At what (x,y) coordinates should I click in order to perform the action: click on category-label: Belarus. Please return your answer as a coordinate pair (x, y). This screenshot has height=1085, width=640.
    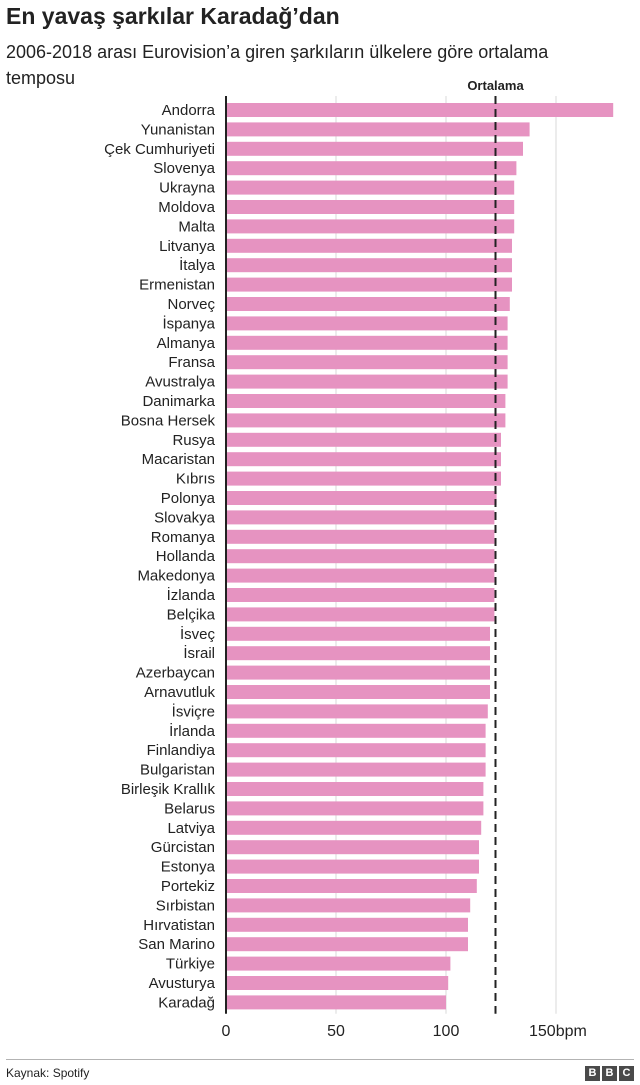
    Looking at the image, I should click on (189, 808).